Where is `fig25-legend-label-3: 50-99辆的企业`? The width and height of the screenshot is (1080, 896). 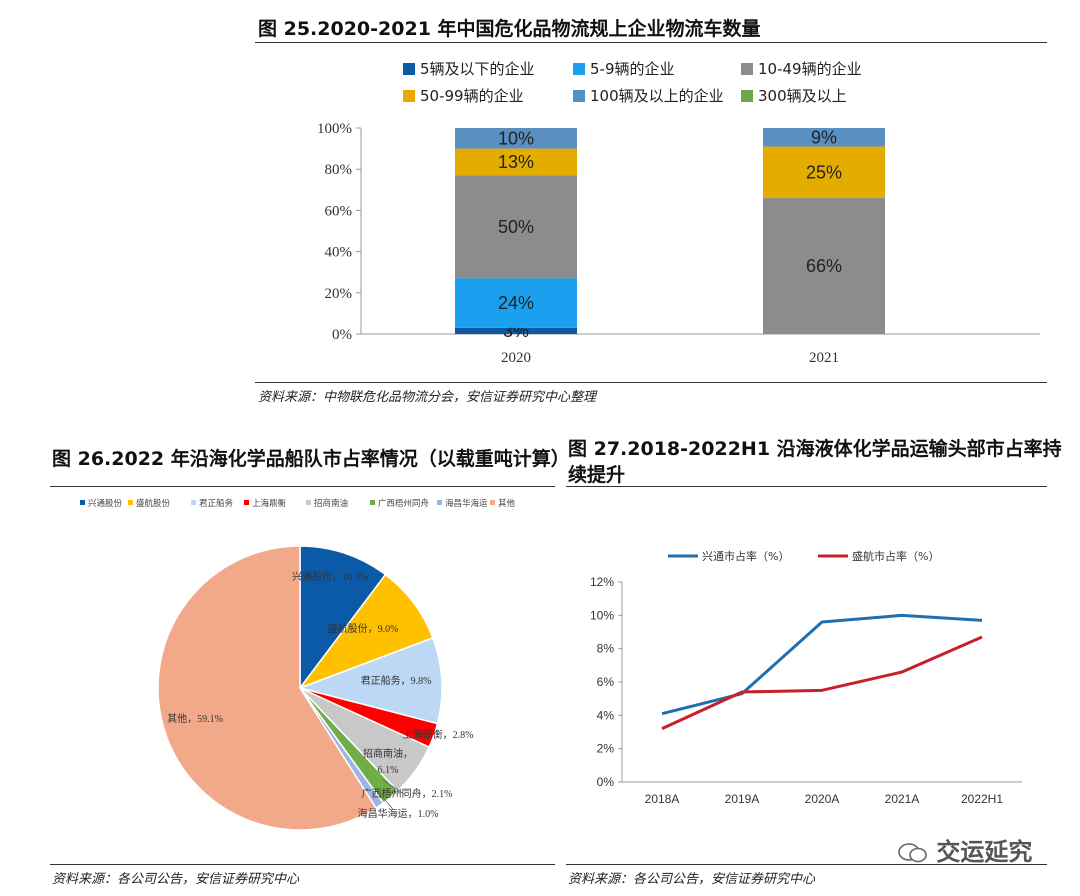
fig25-legend-label-3: 50-99辆的企业 is located at coordinates (472, 96).